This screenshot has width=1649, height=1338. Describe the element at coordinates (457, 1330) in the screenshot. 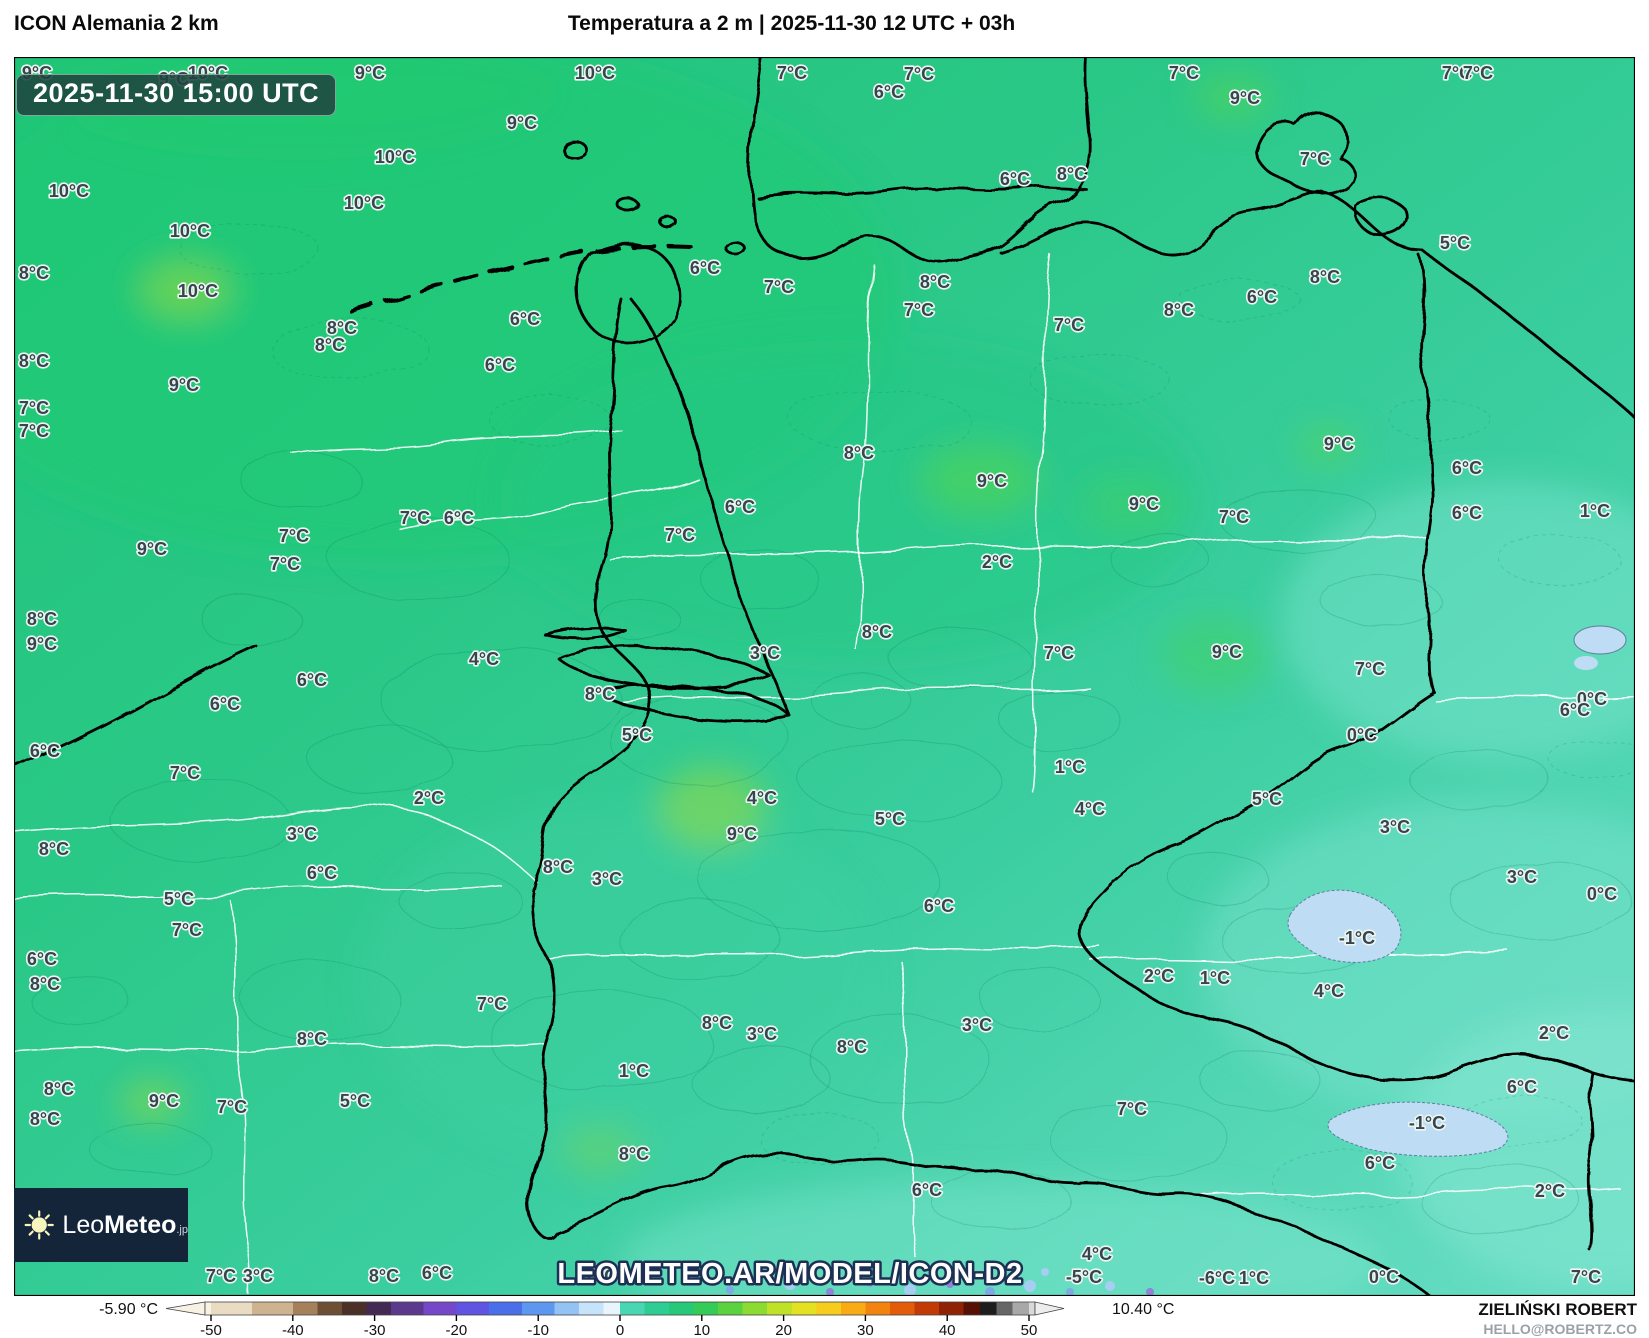

I see `scale-tick-label: -20` at that location.